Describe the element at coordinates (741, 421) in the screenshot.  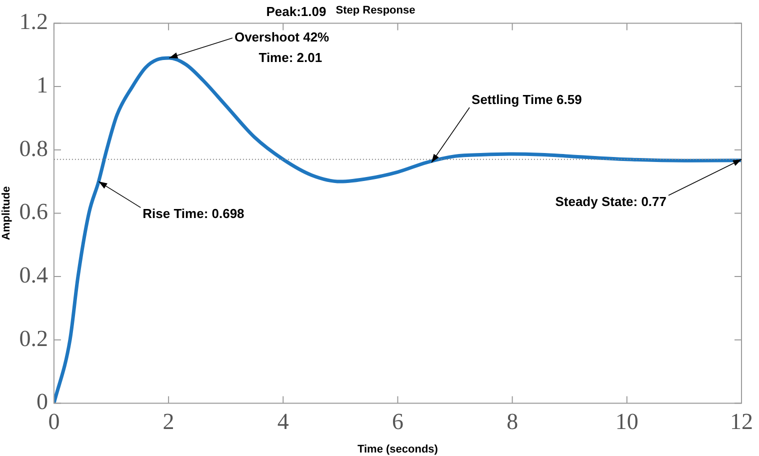
I see `x-tick-label: 12` at that location.